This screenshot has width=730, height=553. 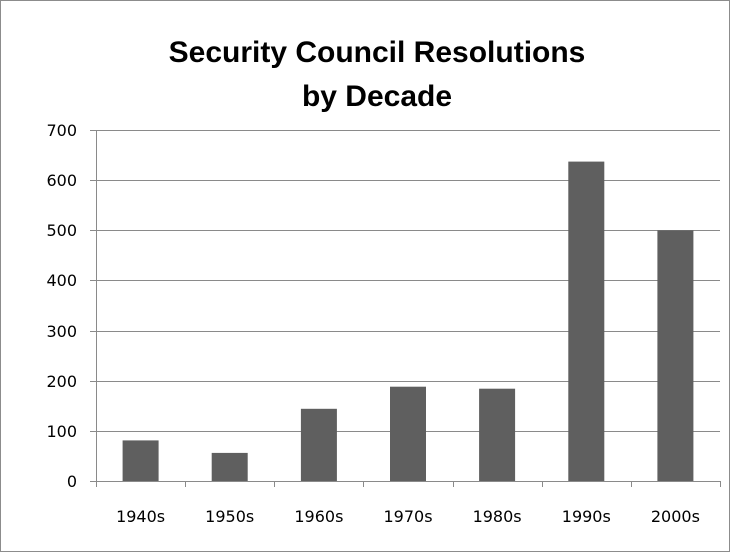 I want to click on y-tick-label: 700, so click(x=61, y=130).